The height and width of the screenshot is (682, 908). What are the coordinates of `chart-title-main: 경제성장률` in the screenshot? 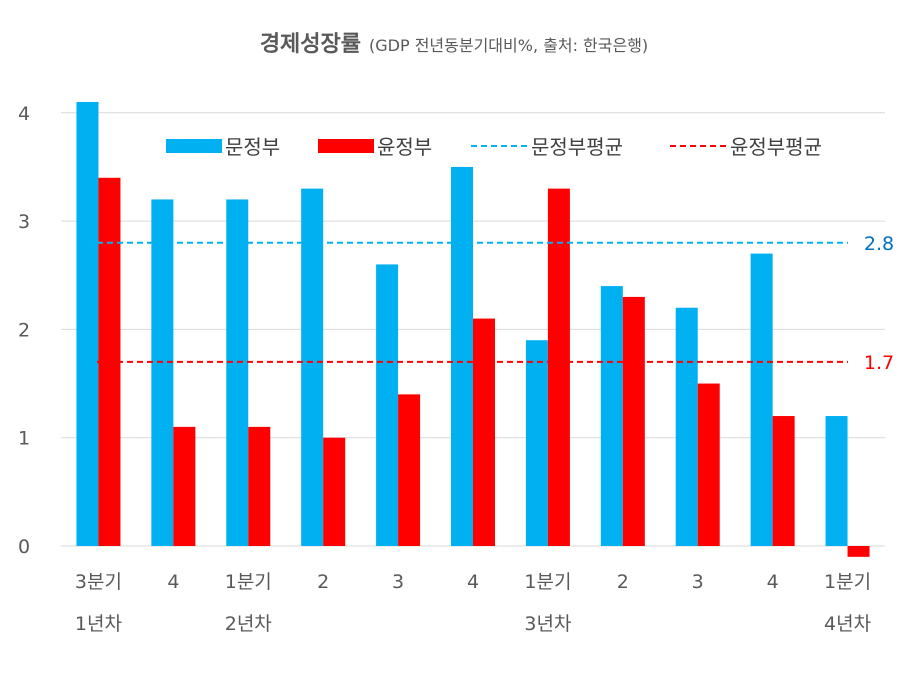 It's located at (310, 44).